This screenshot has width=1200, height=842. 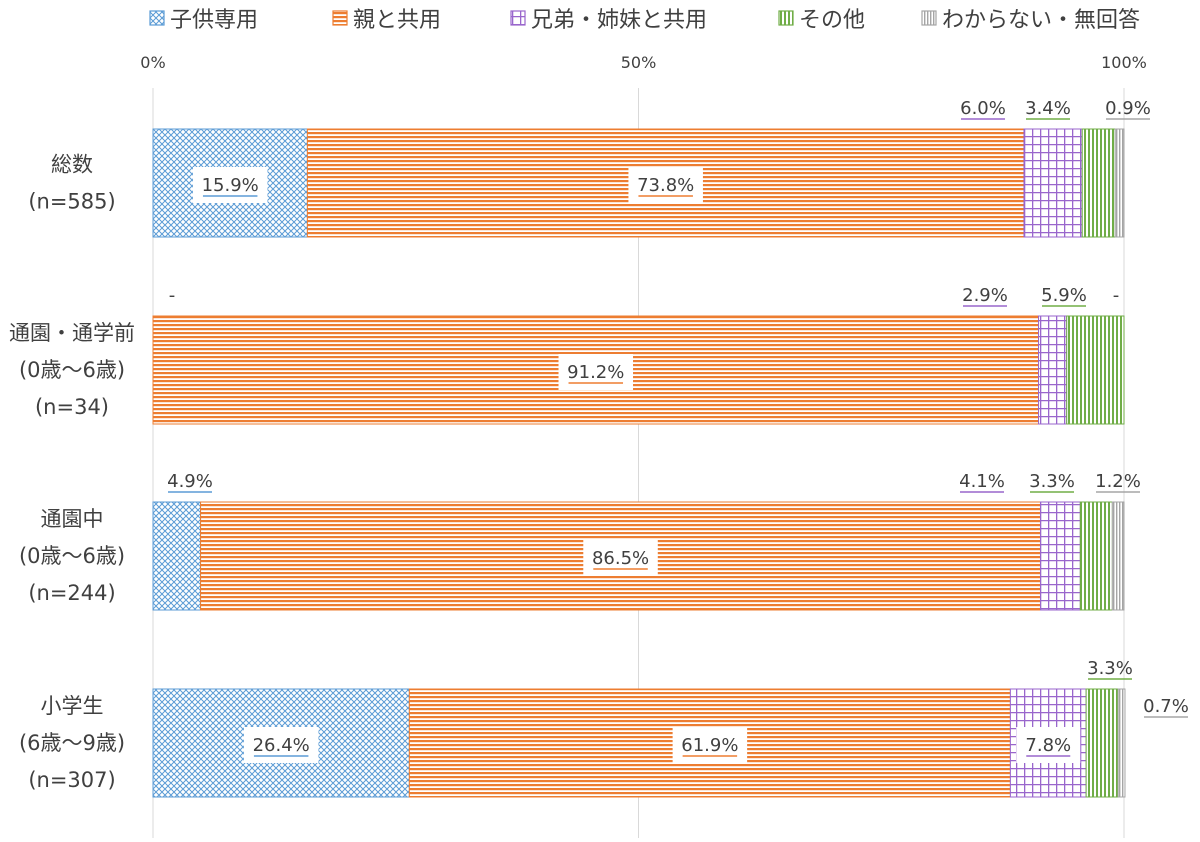 I want to click on svg-text: 4.9%, so click(x=190, y=481).